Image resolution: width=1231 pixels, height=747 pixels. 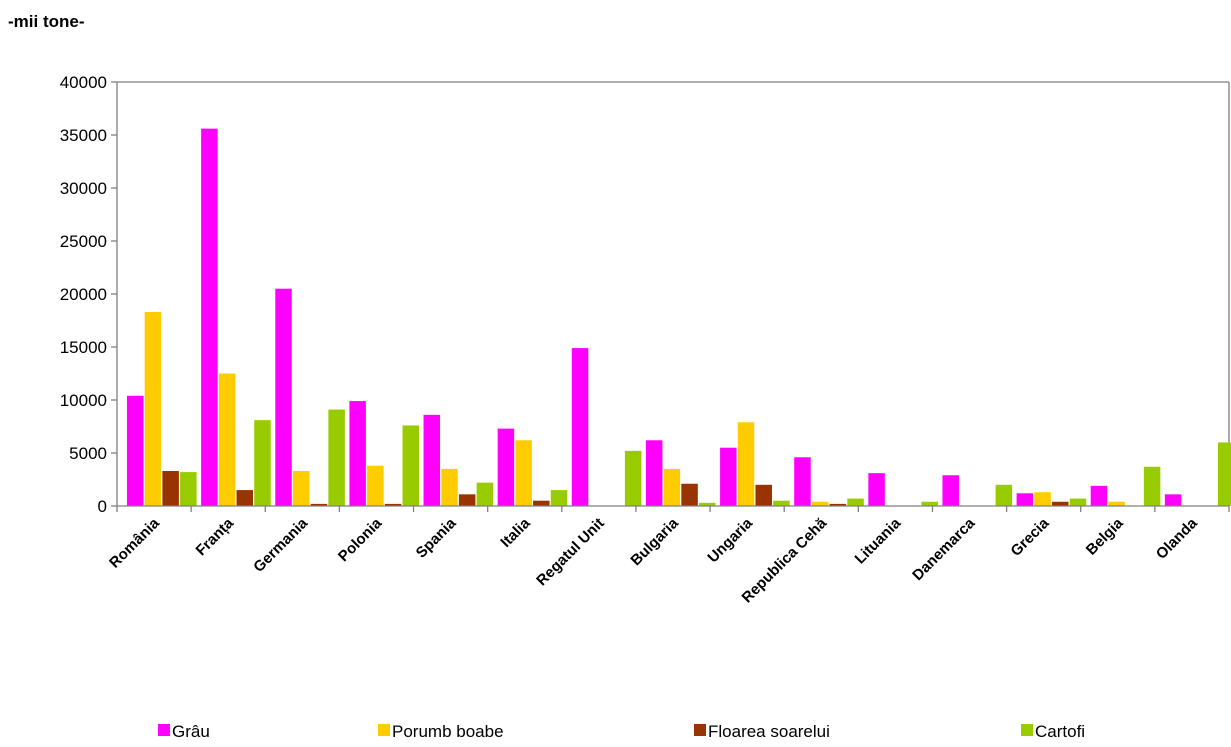 What do you see at coordinates (102, 506) in the screenshot?
I see `y-tick-label-0: 0` at bounding box center [102, 506].